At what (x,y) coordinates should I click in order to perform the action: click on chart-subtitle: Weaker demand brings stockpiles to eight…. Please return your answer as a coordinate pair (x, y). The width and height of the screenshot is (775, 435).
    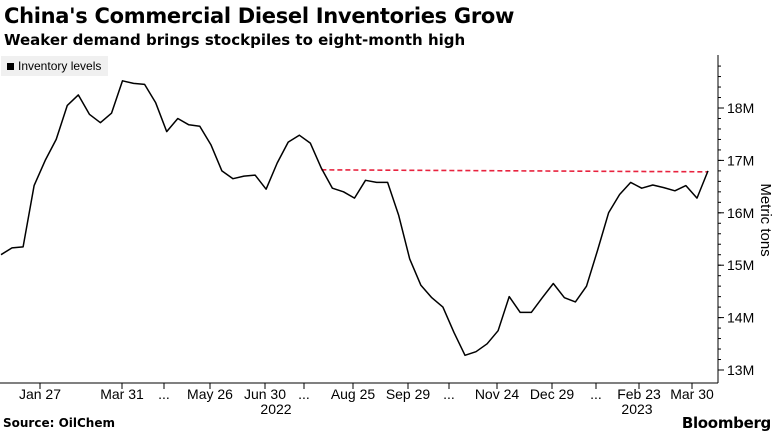
    Looking at the image, I should click on (235, 40).